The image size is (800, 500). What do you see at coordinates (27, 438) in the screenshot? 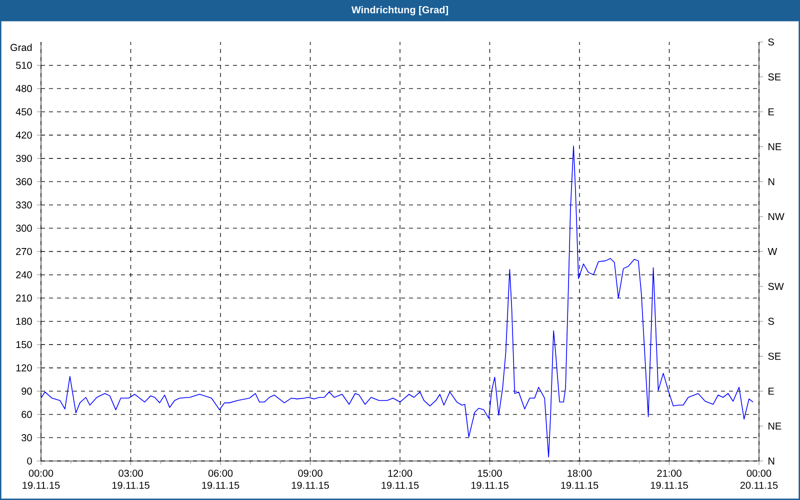
I see `y-tick-label: 30` at bounding box center [27, 438].